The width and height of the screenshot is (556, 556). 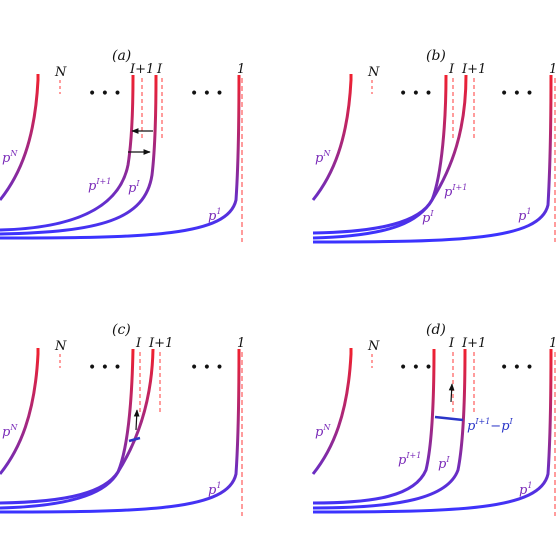 What do you see at coordinates (490, 425) in the screenshot?
I see `label-difference: pI+1−pI` at bounding box center [490, 425].